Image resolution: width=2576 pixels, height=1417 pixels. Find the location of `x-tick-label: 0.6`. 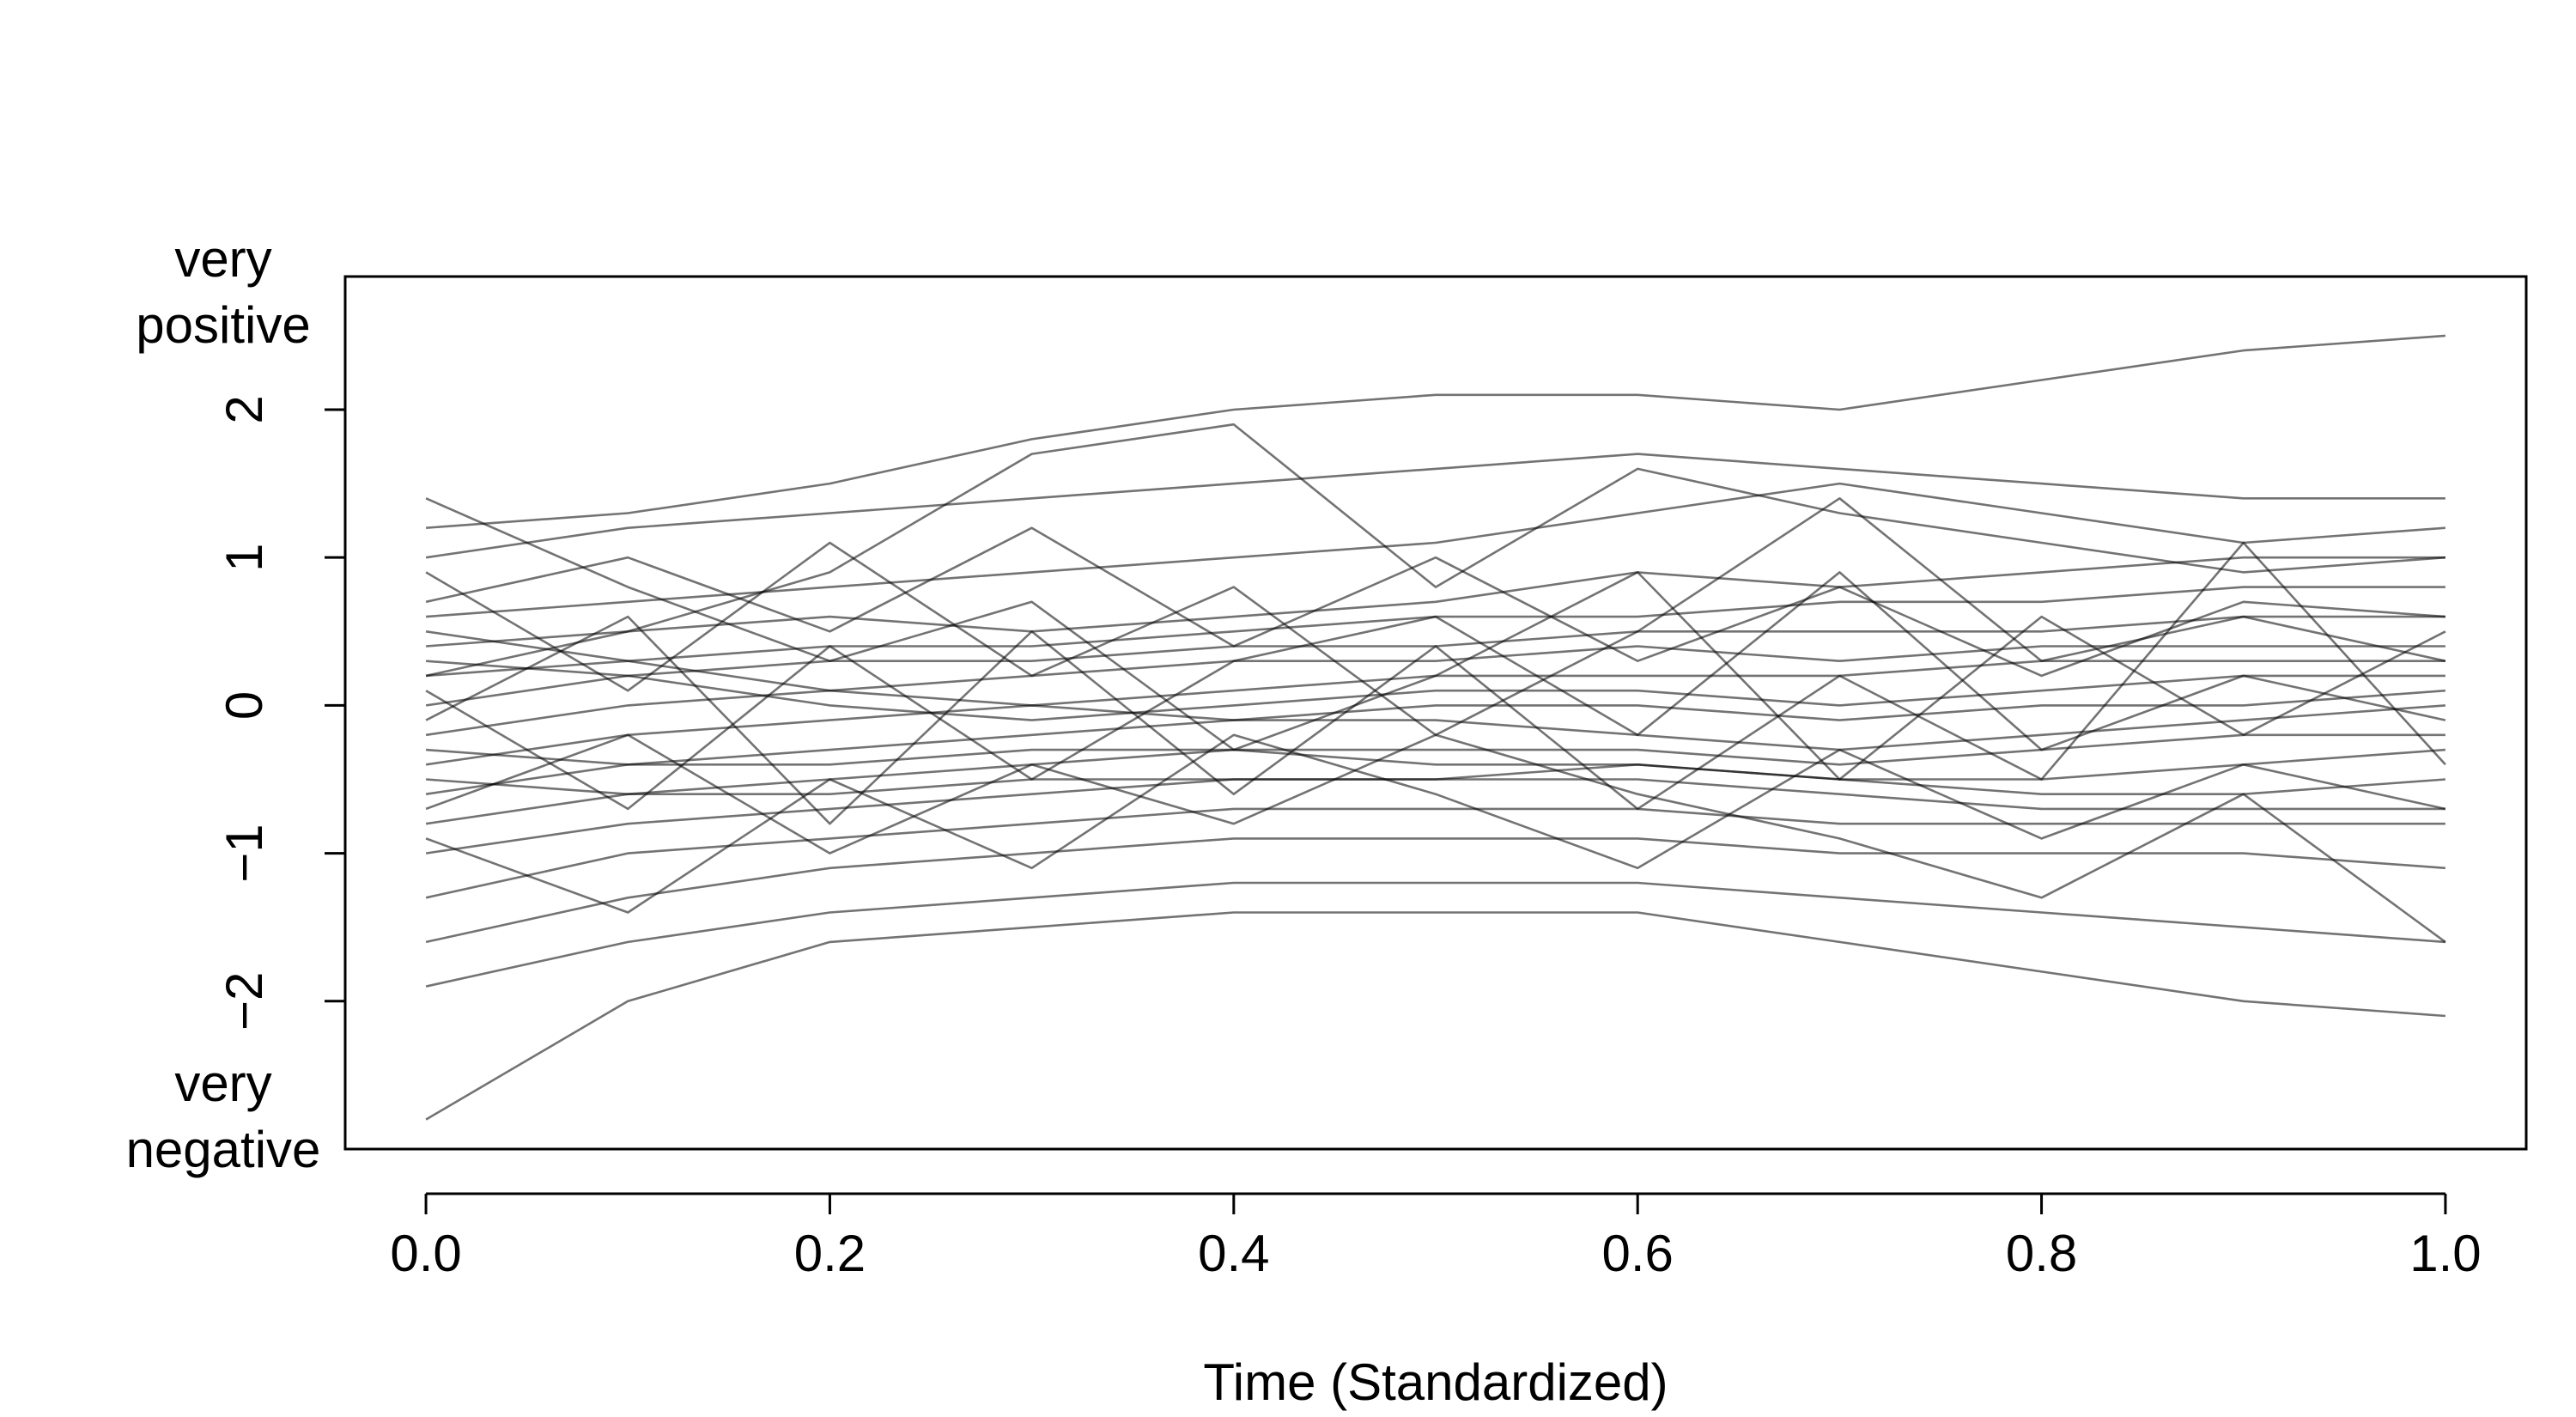

x-tick-label: 0.6 is located at coordinates (1637, 1253).